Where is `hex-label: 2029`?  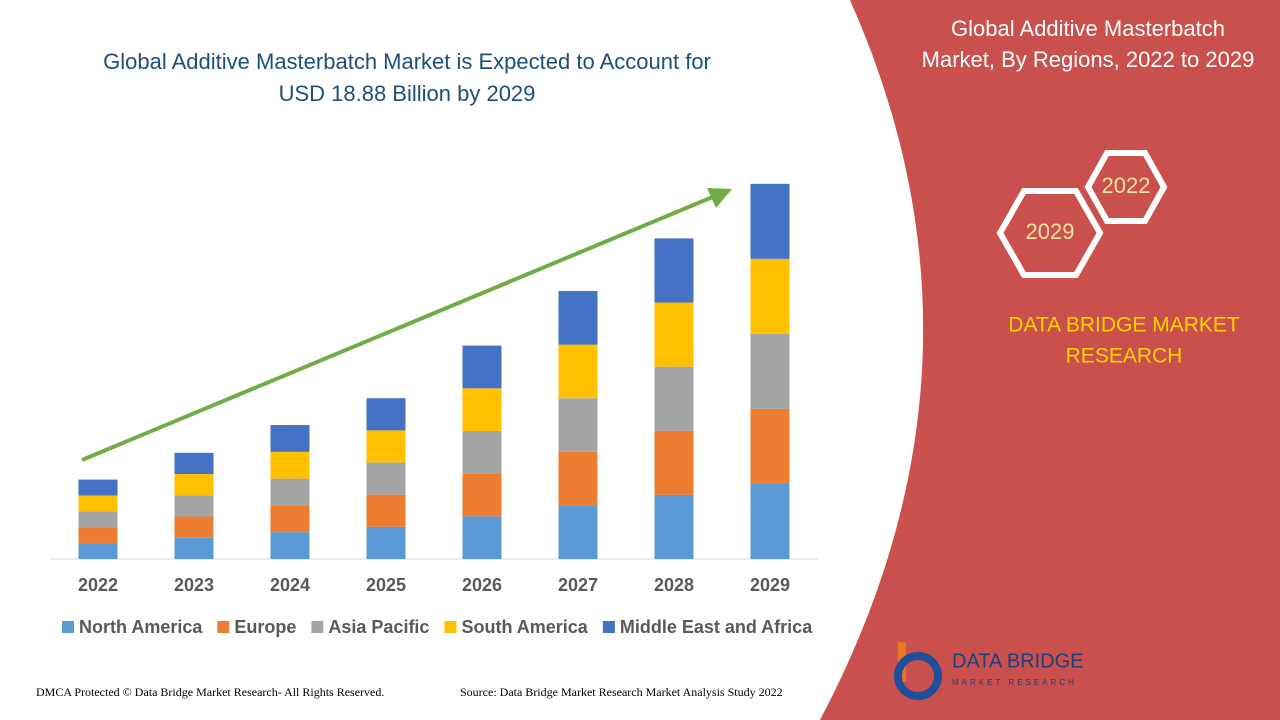 hex-label: 2029 is located at coordinates (1050, 231).